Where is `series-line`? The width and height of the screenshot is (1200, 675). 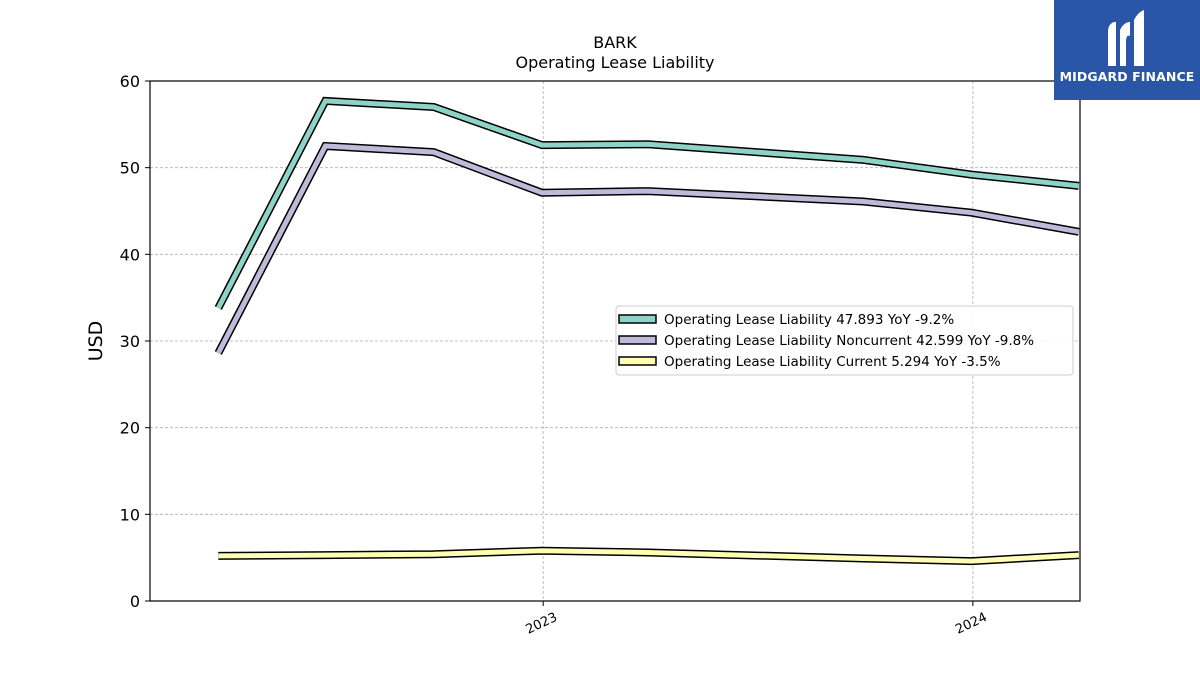 series-line is located at coordinates (648, 556).